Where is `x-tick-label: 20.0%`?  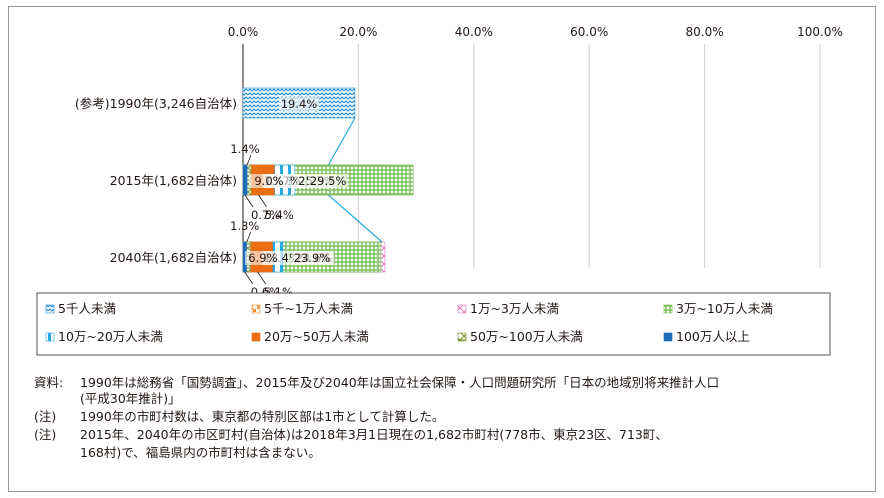
x-tick-label: 20.0% is located at coordinates (358, 32).